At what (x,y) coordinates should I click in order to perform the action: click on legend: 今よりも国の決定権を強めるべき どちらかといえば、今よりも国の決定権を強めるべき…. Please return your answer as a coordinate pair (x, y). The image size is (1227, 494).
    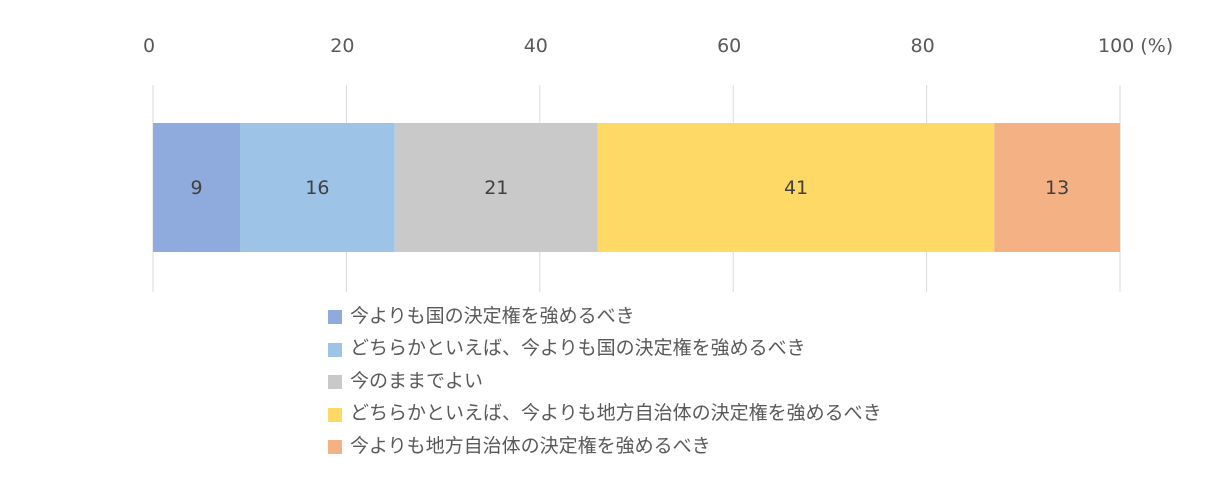
    Looking at the image, I should click on (605, 379).